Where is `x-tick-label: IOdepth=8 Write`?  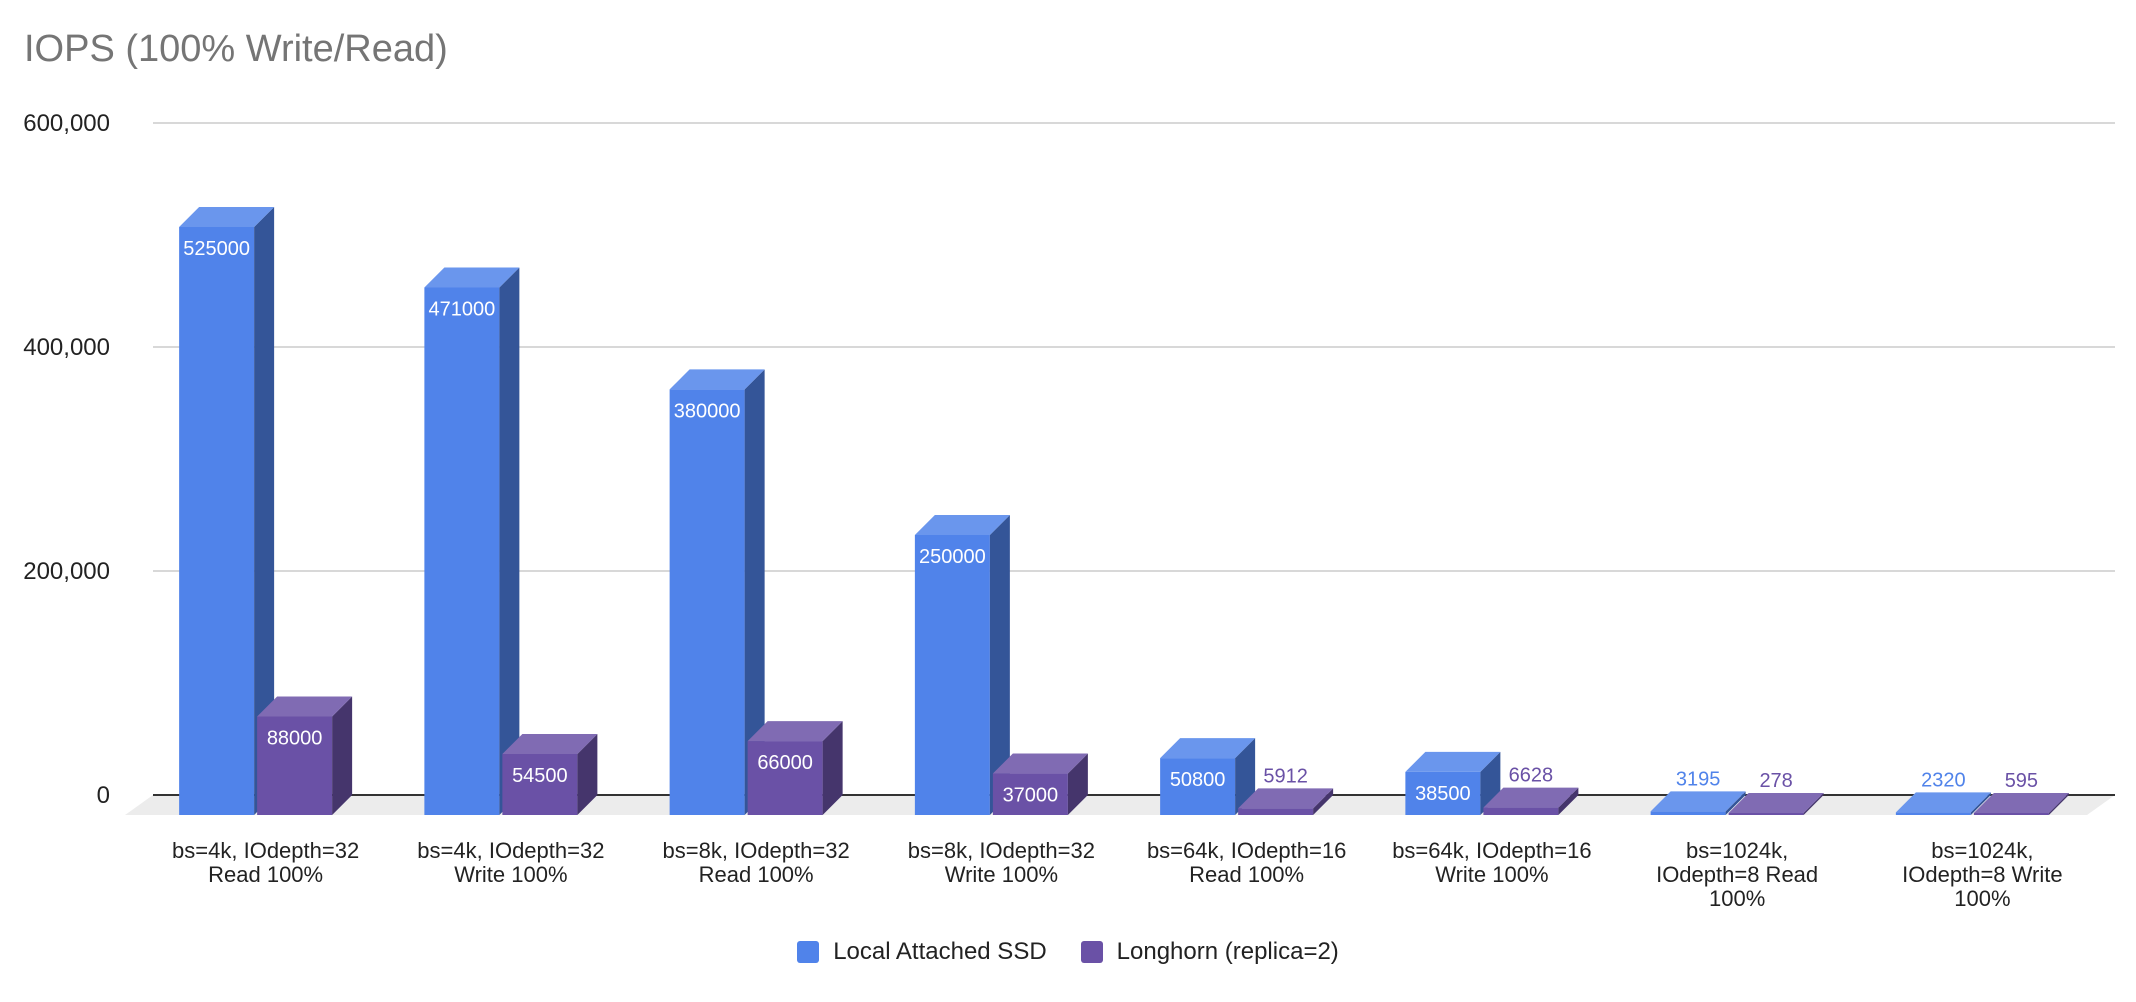
x-tick-label: IOdepth=8 Write is located at coordinates (1982, 874).